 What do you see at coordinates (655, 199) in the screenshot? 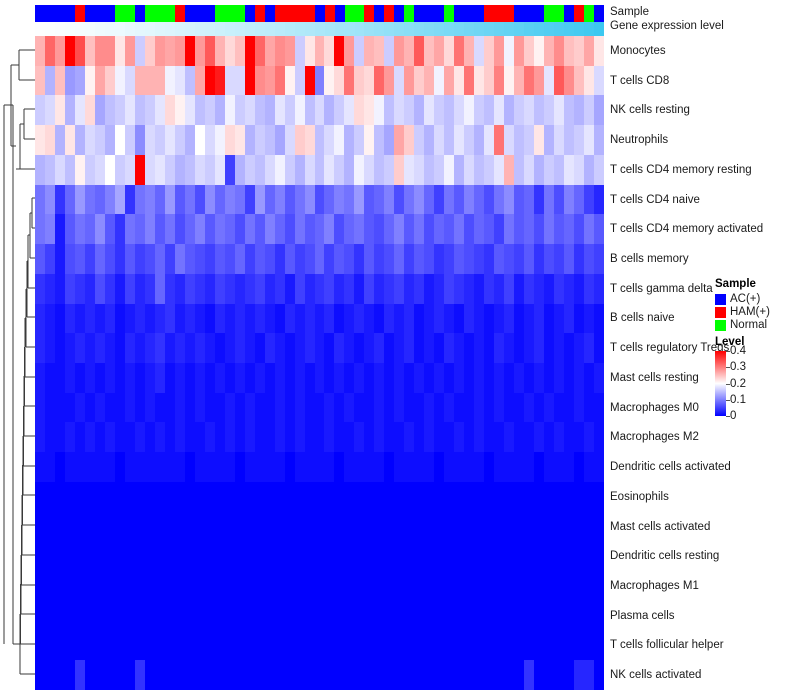
I see `row-label: T cells CD4 naive` at bounding box center [655, 199].